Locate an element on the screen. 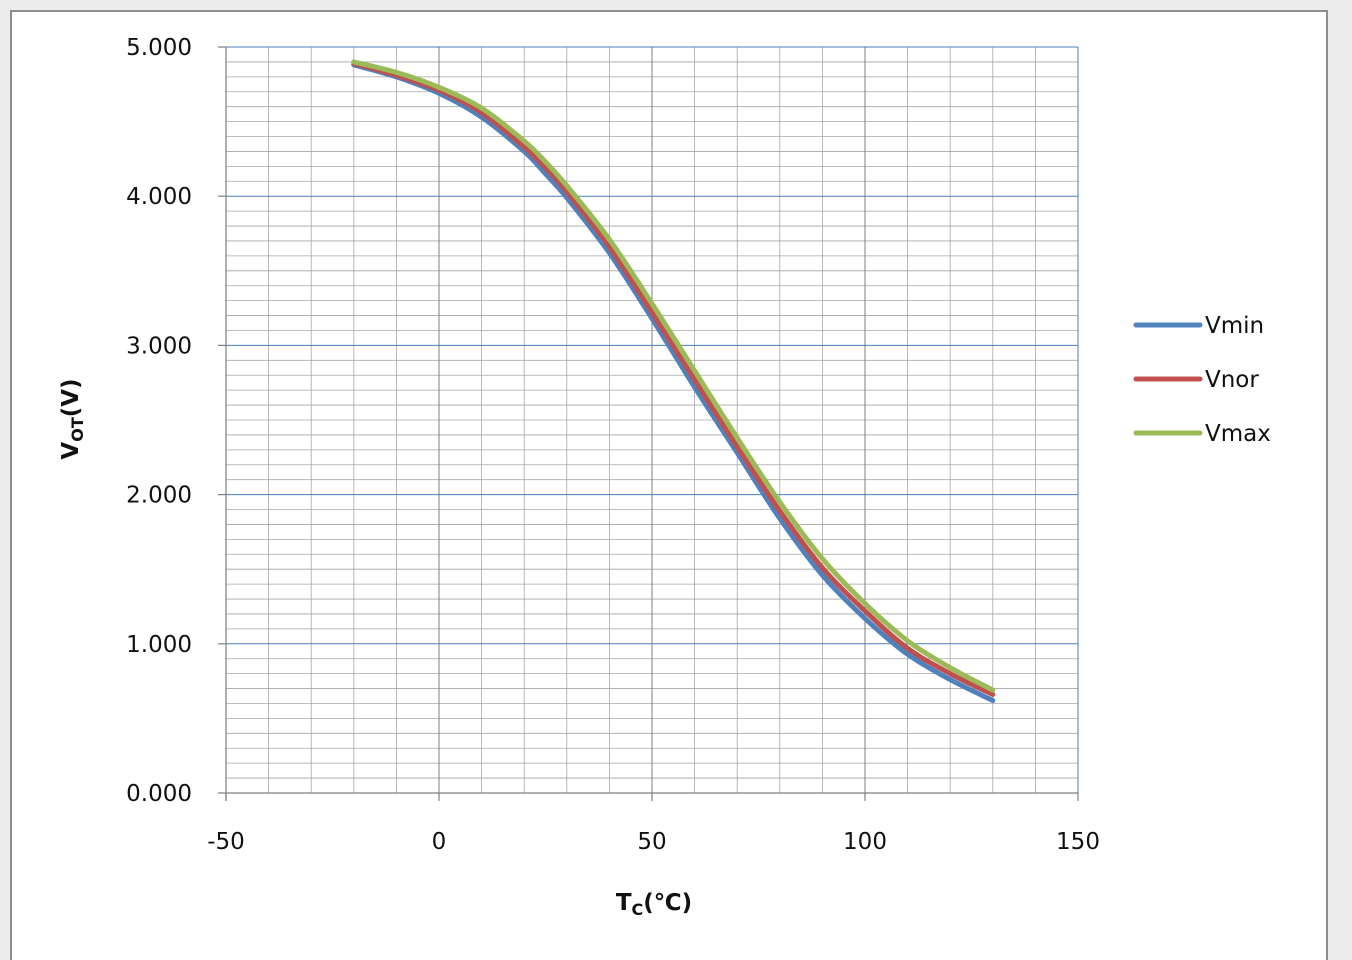 Image resolution: width=1352 pixels, height=960 pixels. x-tick-label: 150 is located at coordinates (1078, 842).